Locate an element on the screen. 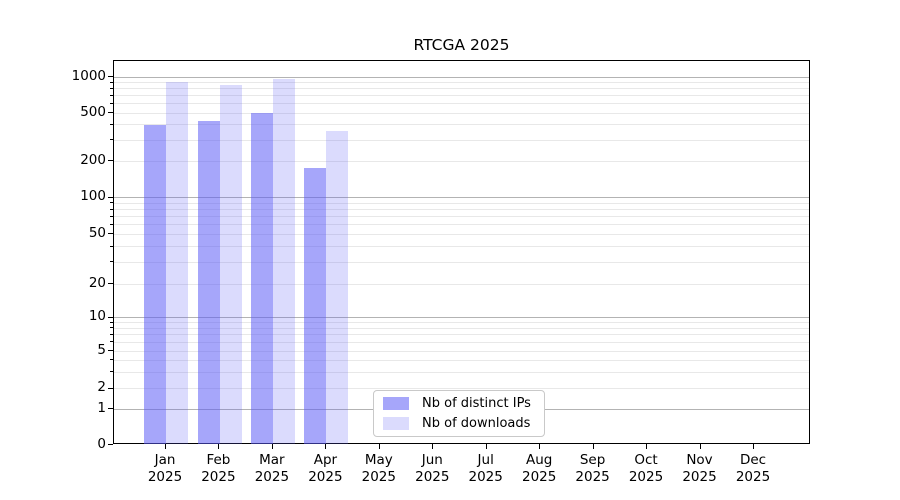 This screenshot has width=900, height=500. x-axis-tick-sep is located at coordinates (593, 446).